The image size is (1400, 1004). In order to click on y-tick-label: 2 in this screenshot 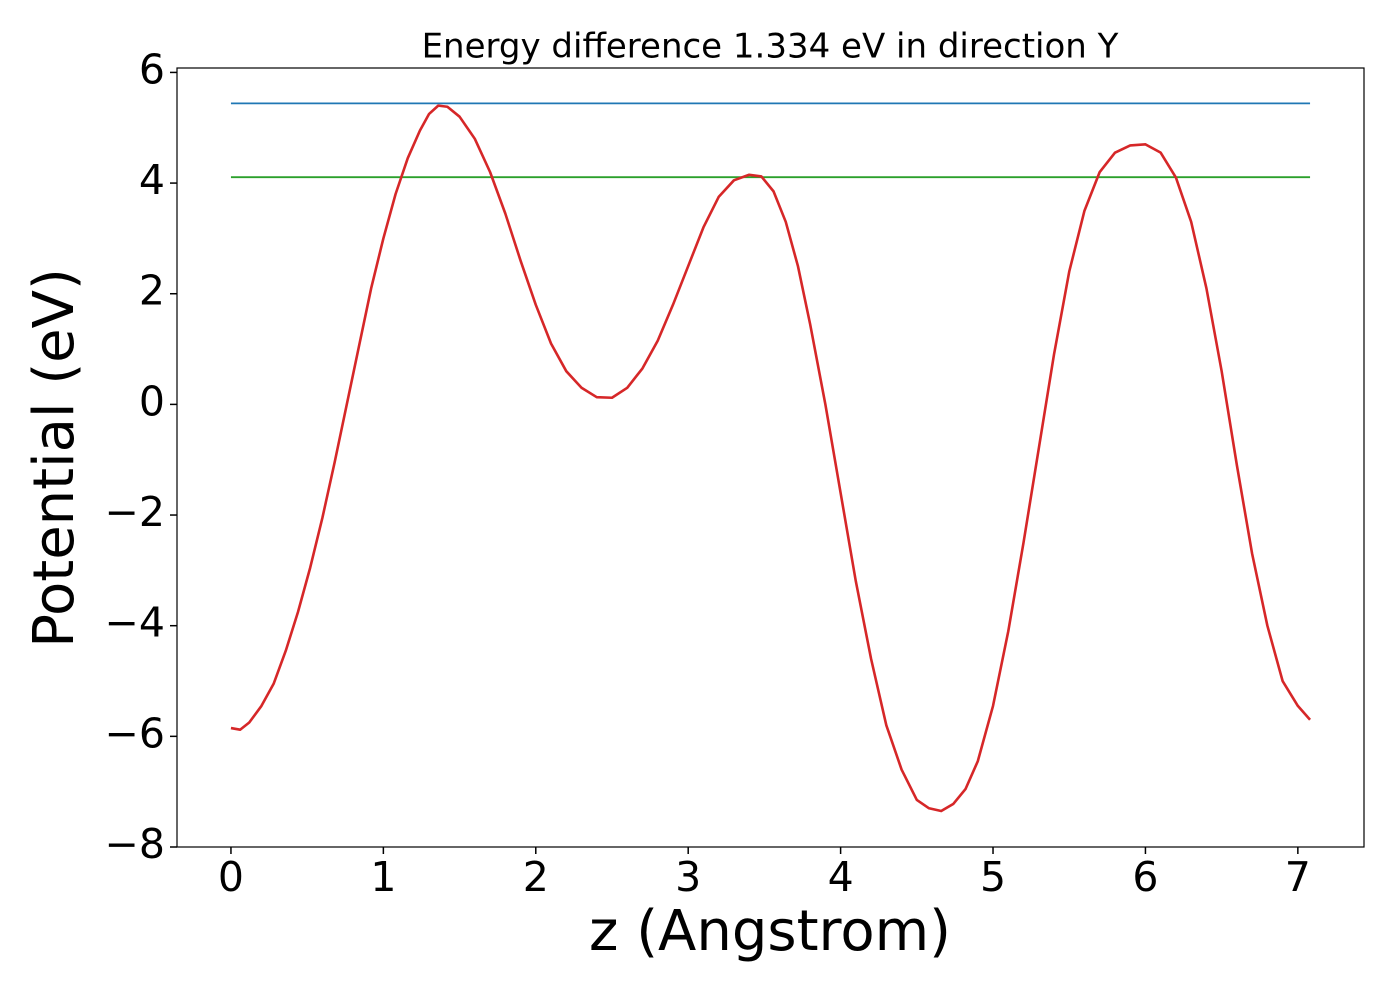, I will do `click(152, 291)`.